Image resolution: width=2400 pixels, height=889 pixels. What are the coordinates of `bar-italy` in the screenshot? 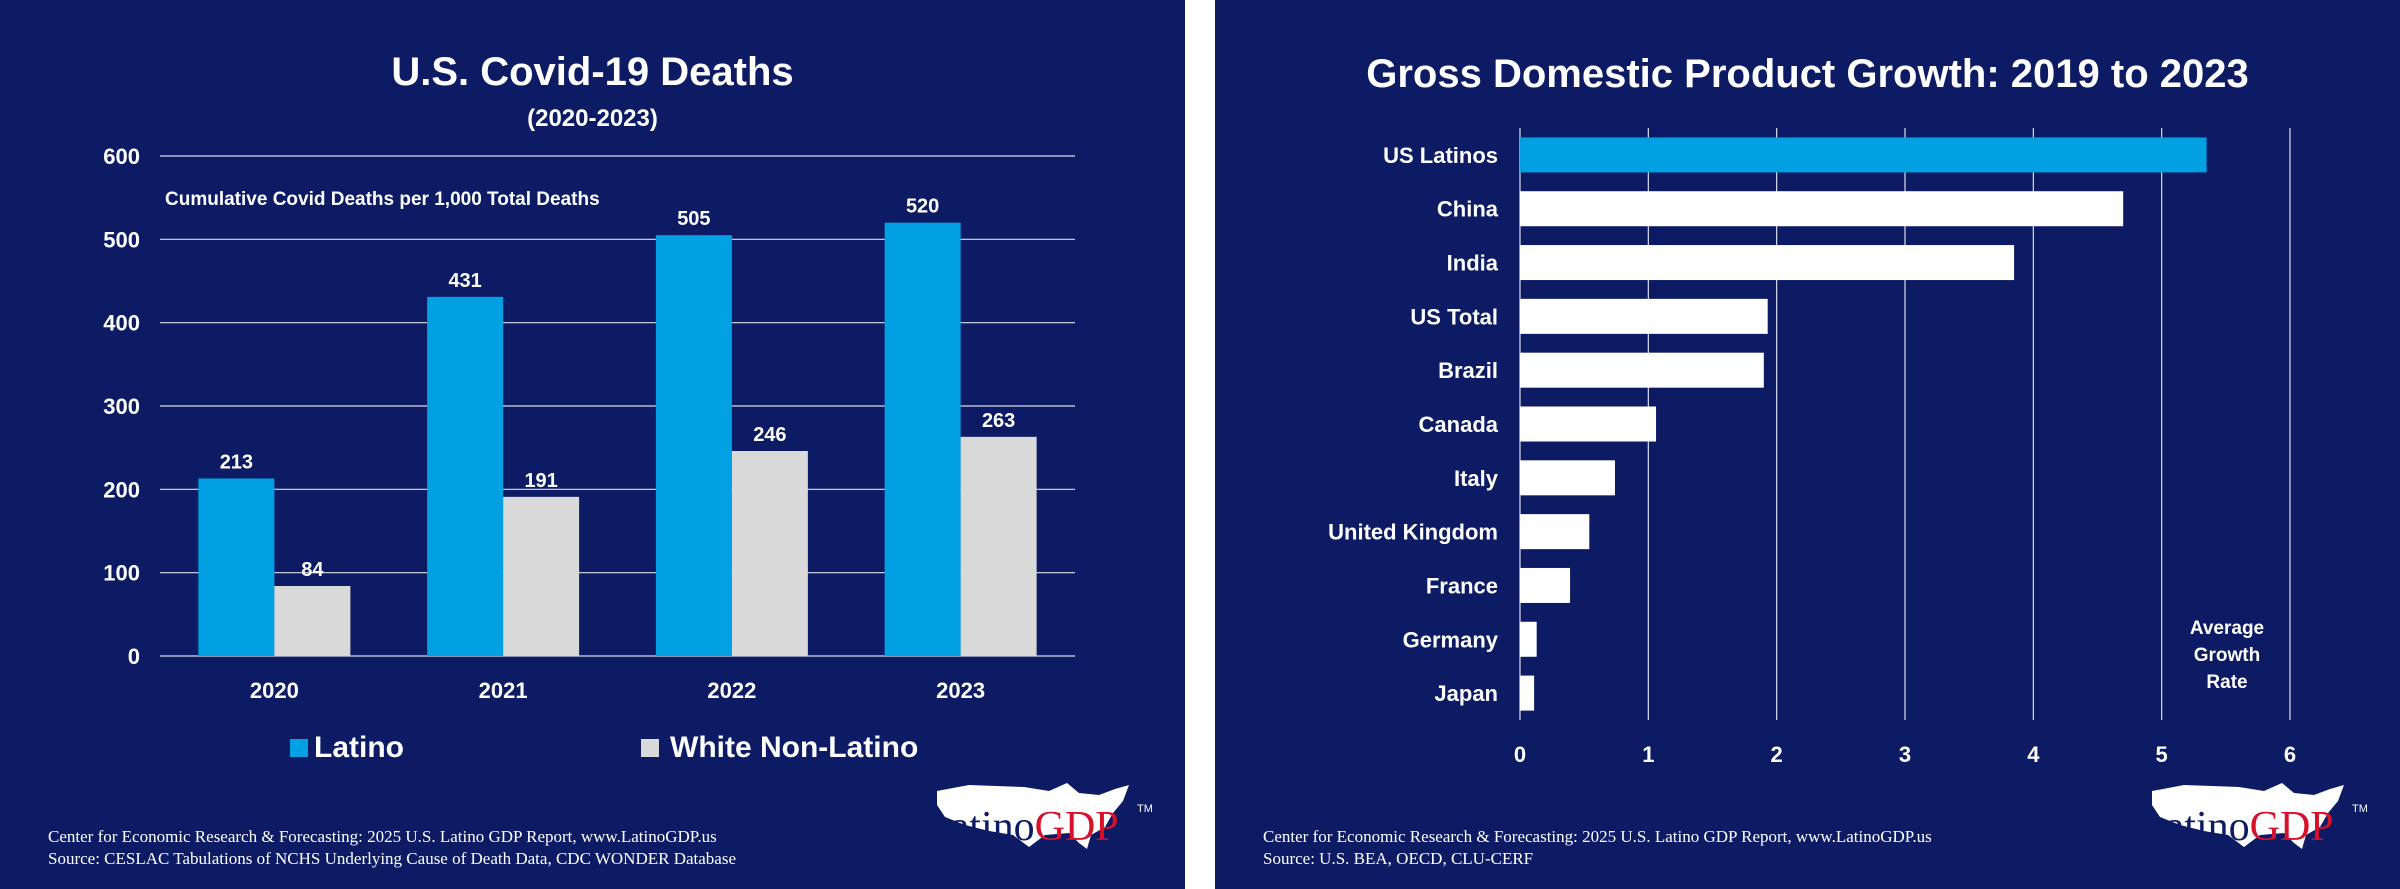 It's located at (1567, 478).